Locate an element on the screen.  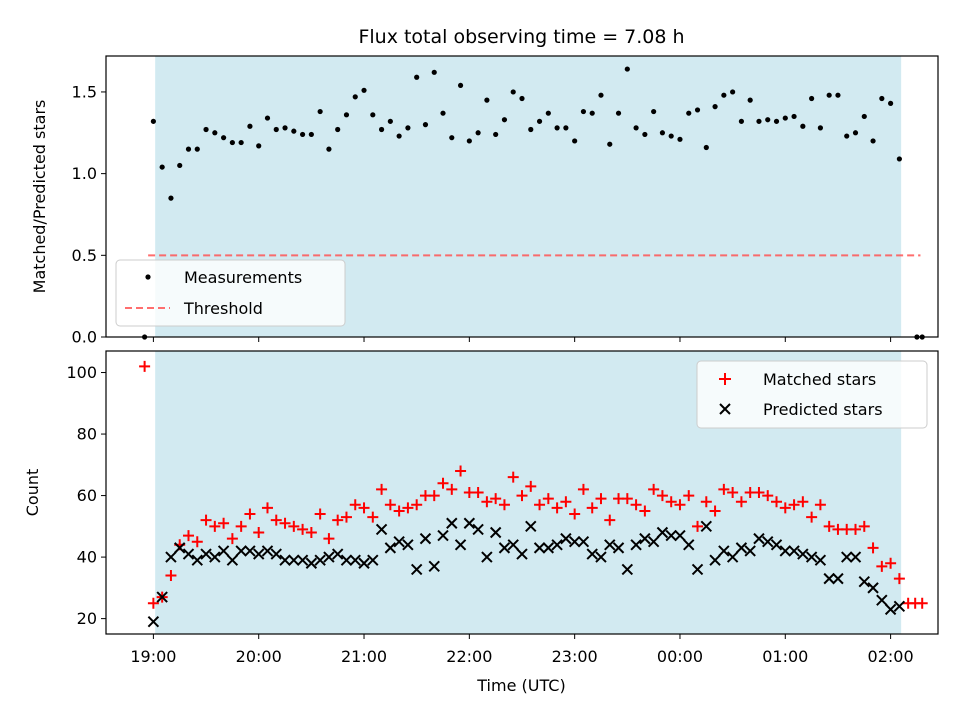
top-legend-box is located at coordinates (230, 293).